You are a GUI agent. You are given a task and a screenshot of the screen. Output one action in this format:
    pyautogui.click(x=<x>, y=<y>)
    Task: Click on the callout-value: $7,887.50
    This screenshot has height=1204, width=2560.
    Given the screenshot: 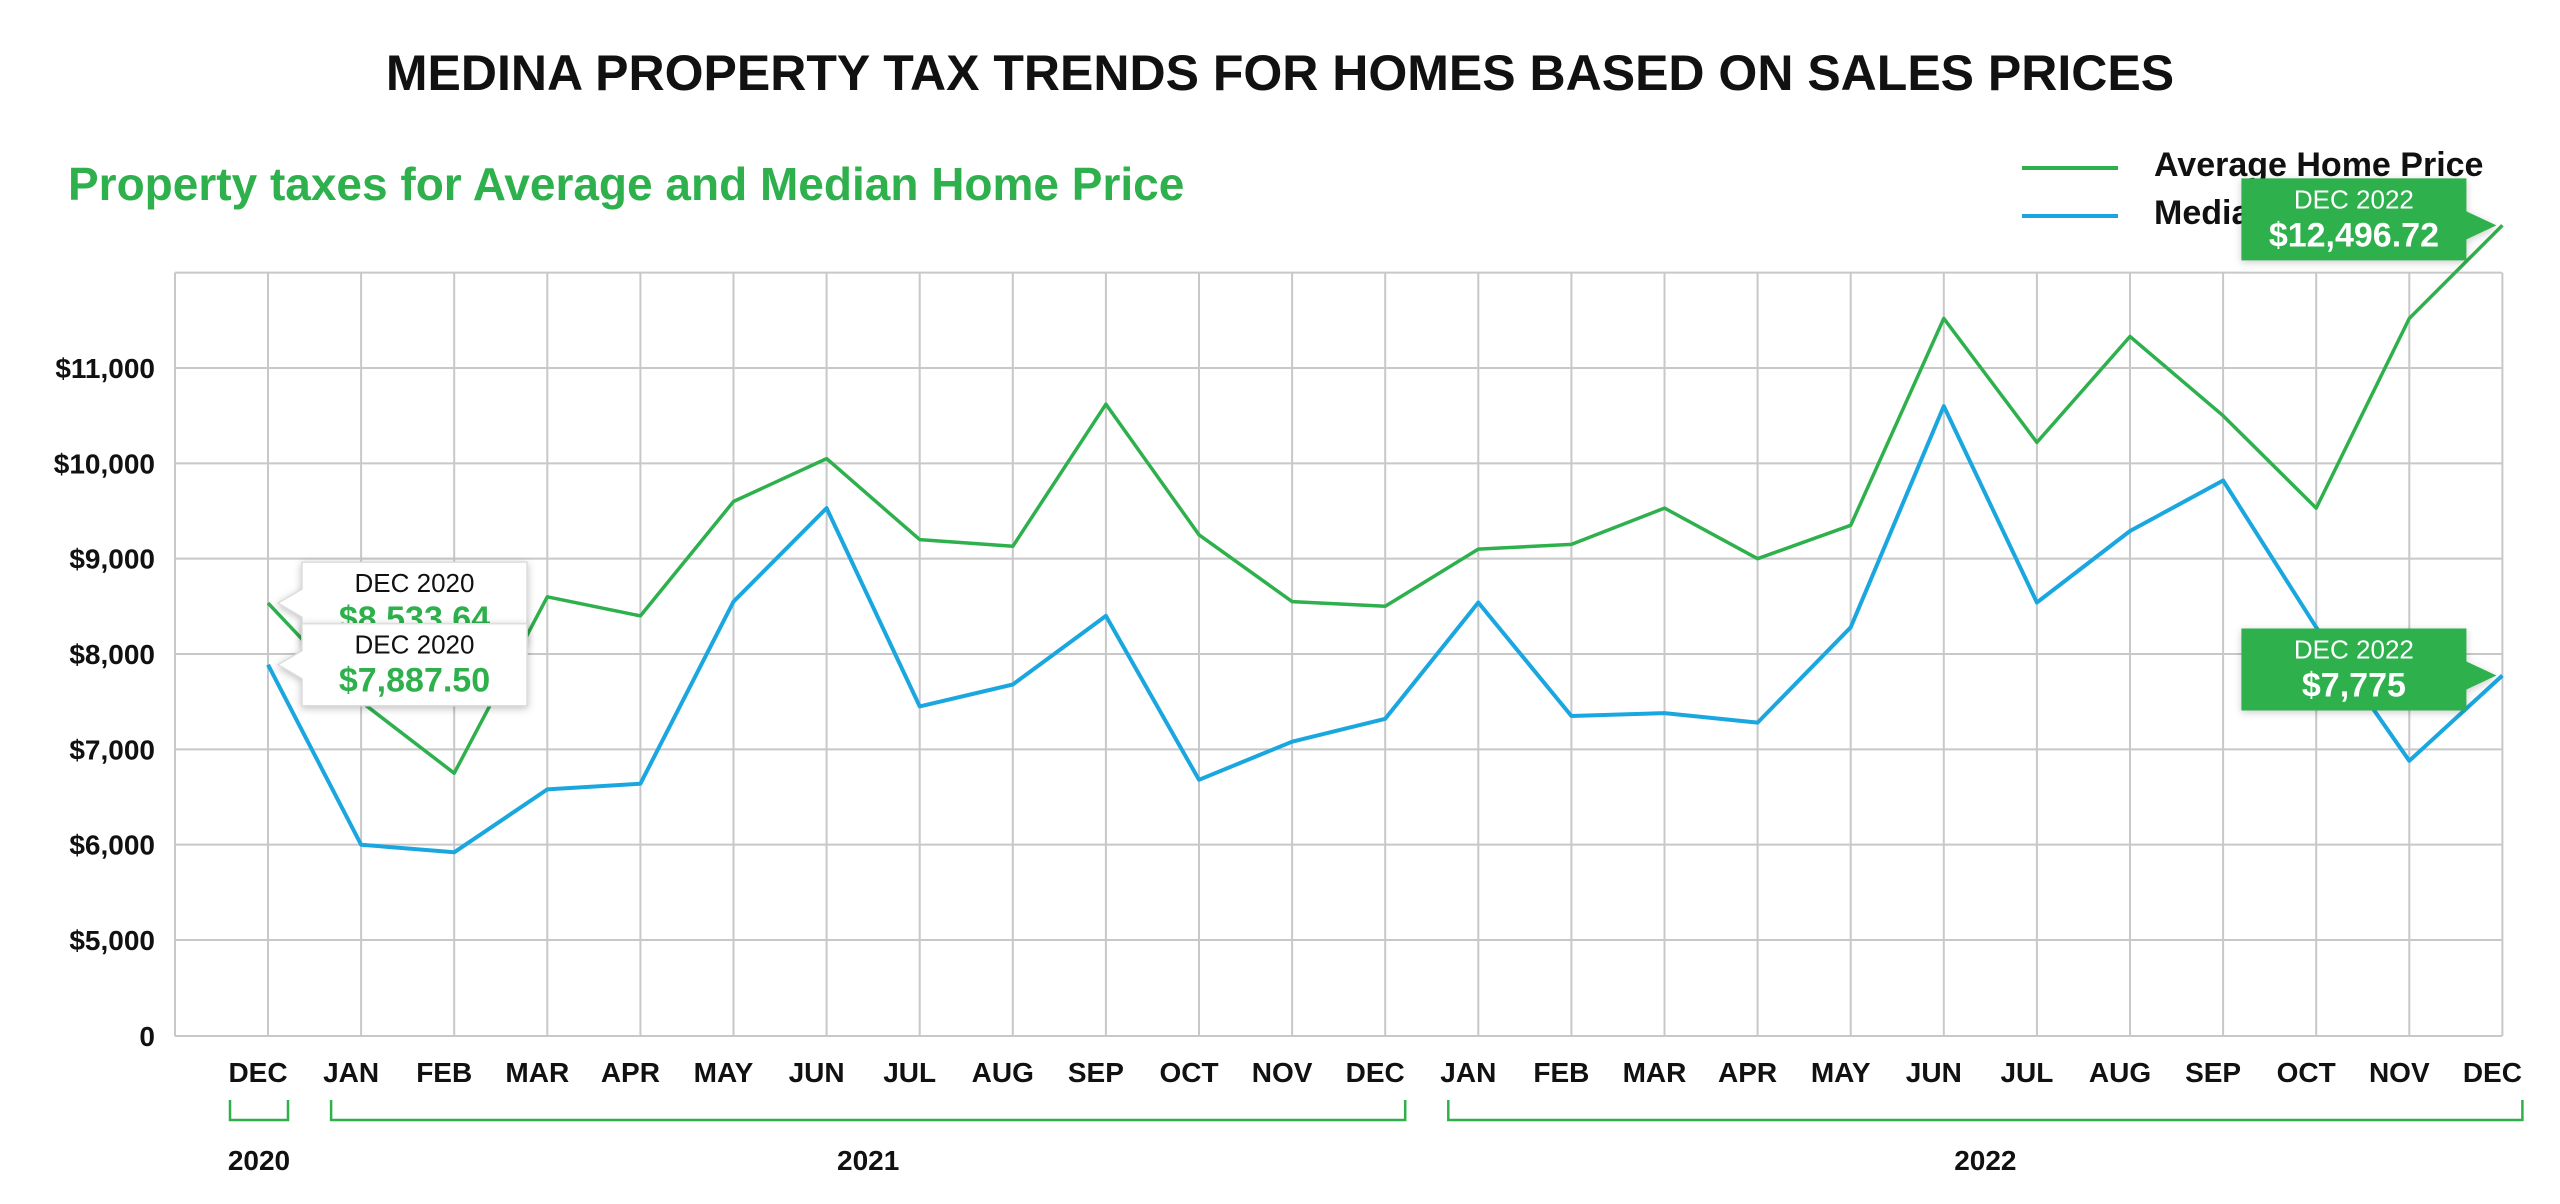 What is the action you would take?
    pyautogui.click(x=414, y=681)
    